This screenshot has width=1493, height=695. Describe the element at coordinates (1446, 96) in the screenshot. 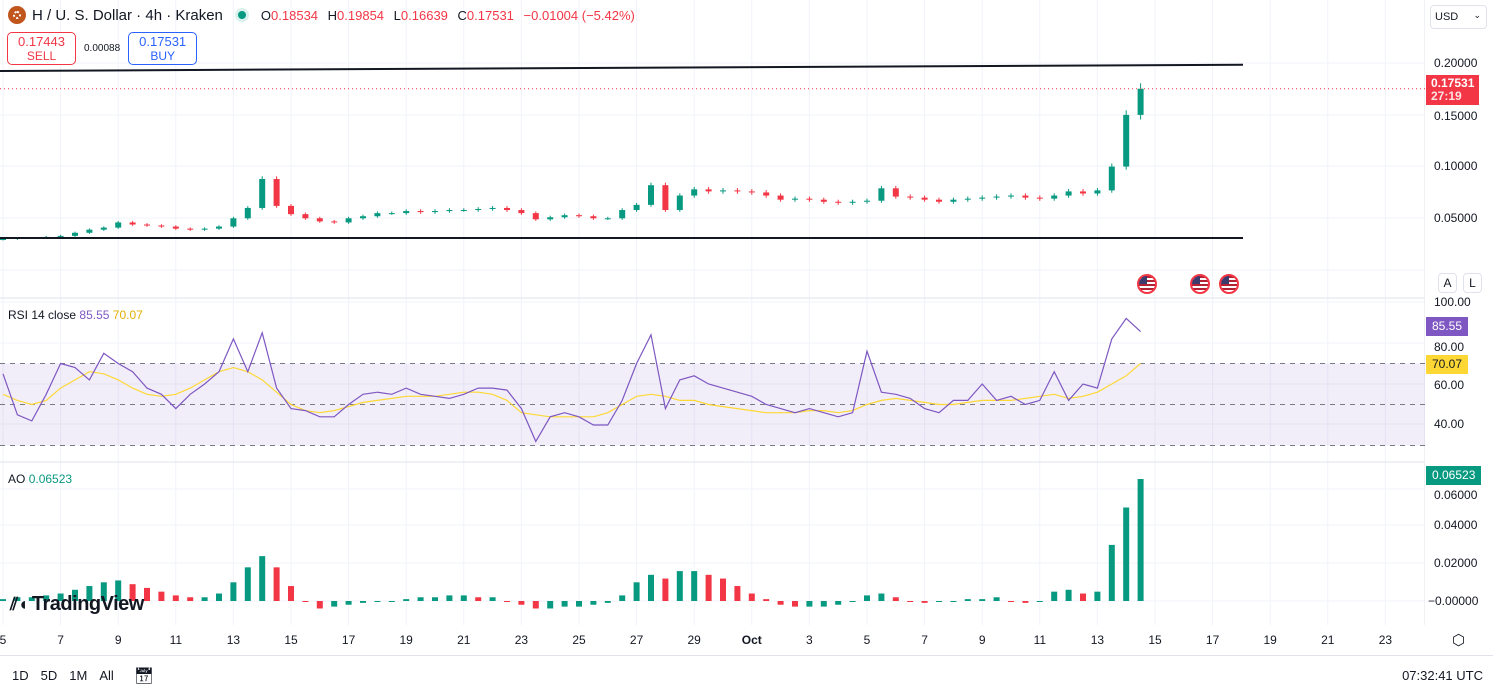

I see `bar-countdown: 27:19` at that location.